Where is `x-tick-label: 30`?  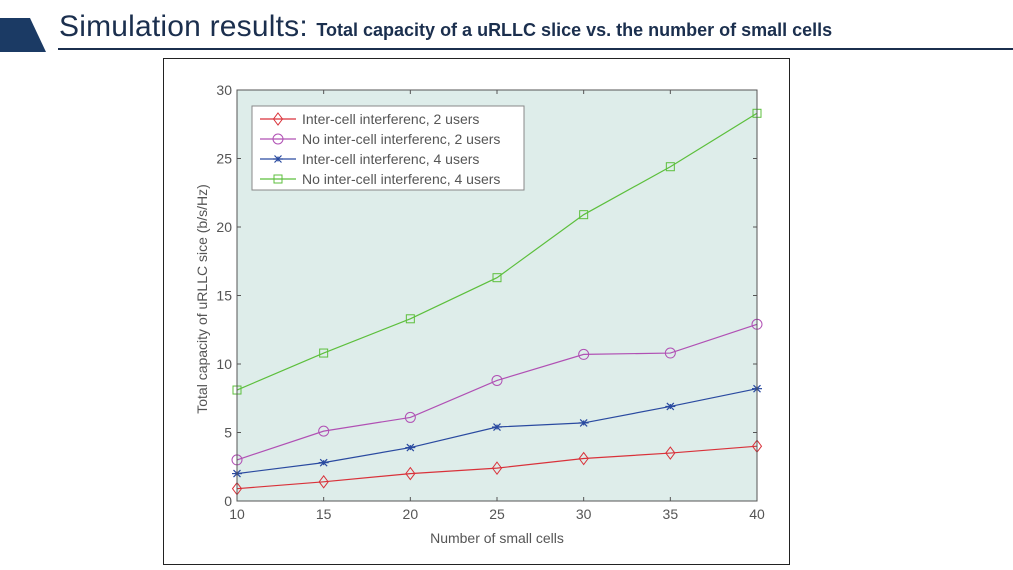 x-tick-label: 30 is located at coordinates (584, 514).